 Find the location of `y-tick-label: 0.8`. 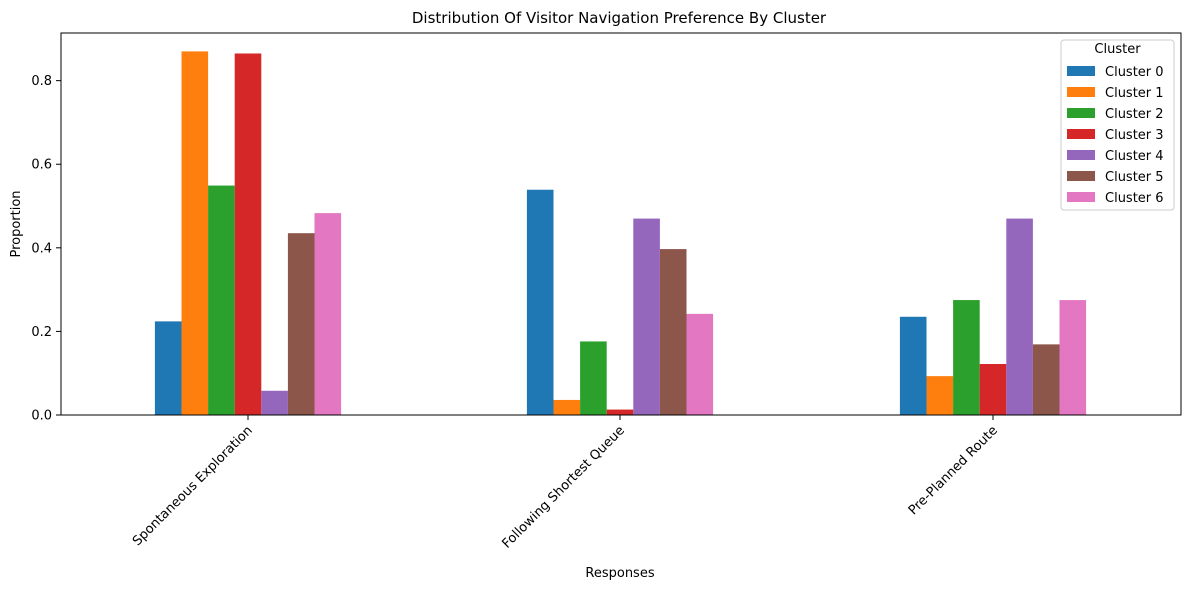

y-tick-label: 0.8 is located at coordinates (41, 81).